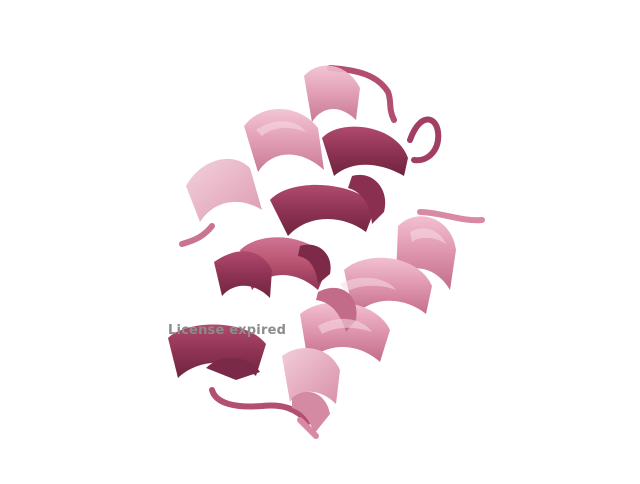  What do you see at coordinates (273, 143) in the screenshot?
I see `helix-back` at bounding box center [273, 143].